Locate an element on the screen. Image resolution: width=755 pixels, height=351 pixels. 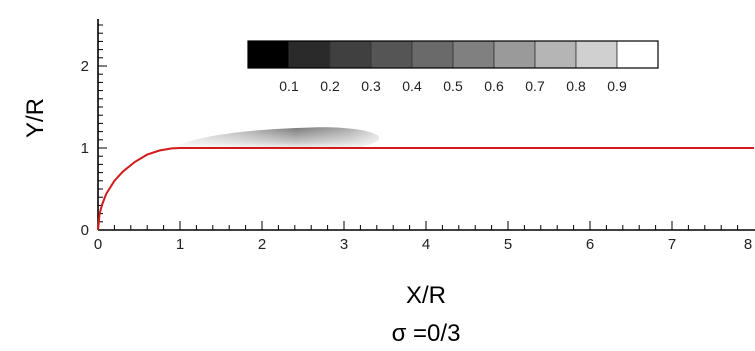
colorbar-label: 0.1 is located at coordinates (289, 86).